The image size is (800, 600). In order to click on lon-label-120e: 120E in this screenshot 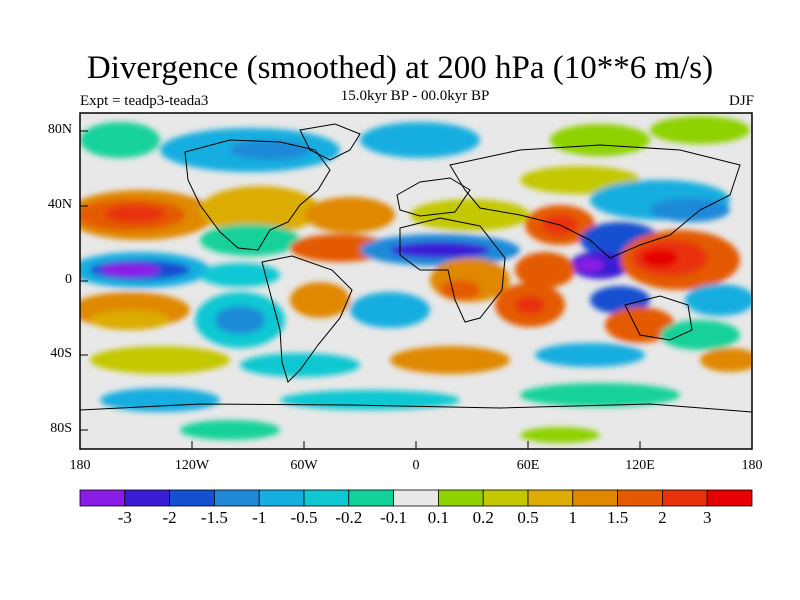, I will do `click(640, 465)`.